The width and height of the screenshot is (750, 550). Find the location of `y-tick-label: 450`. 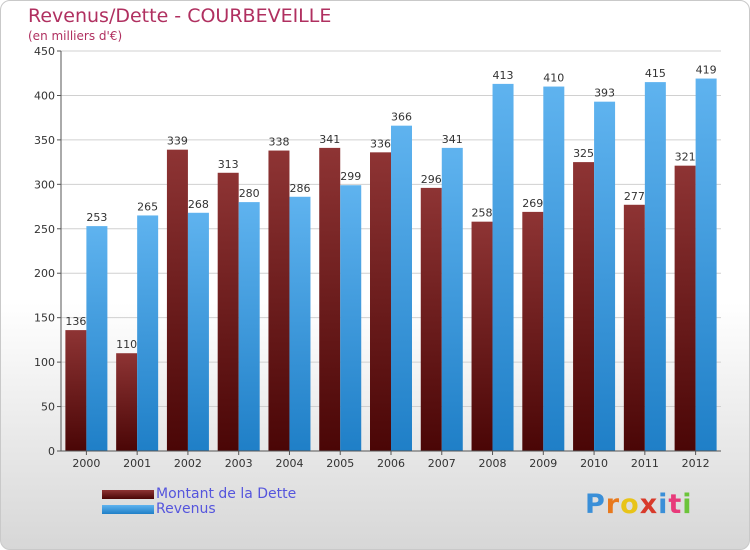

y-tick-label: 450 is located at coordinates (44, 51).